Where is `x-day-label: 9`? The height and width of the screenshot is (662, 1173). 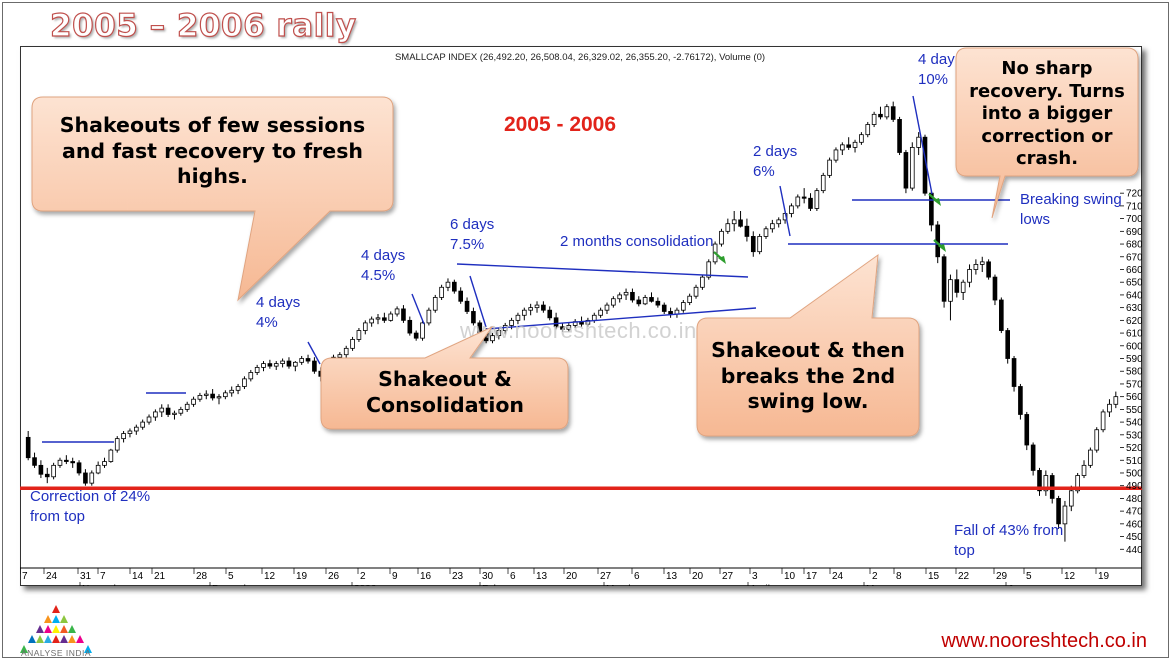
x-day-label: 9 is located at coordinates (395, 576).